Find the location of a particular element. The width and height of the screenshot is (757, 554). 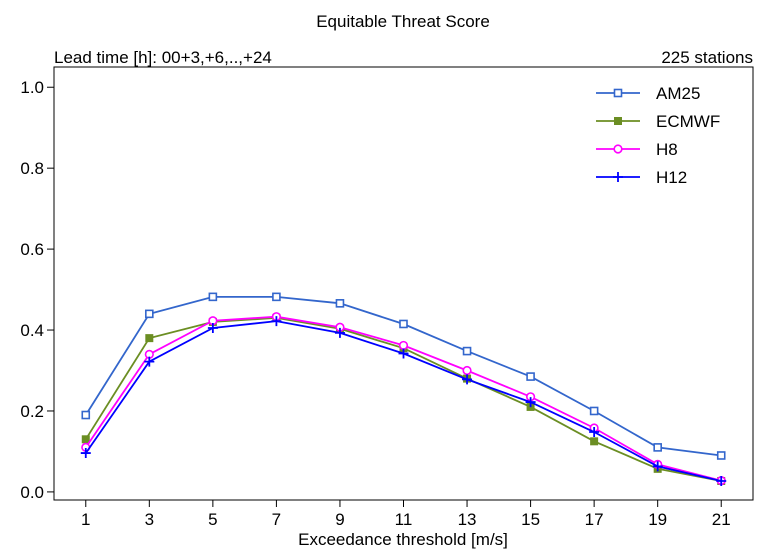

legend-marker-ecmwf is located at coordinates (618, 121).